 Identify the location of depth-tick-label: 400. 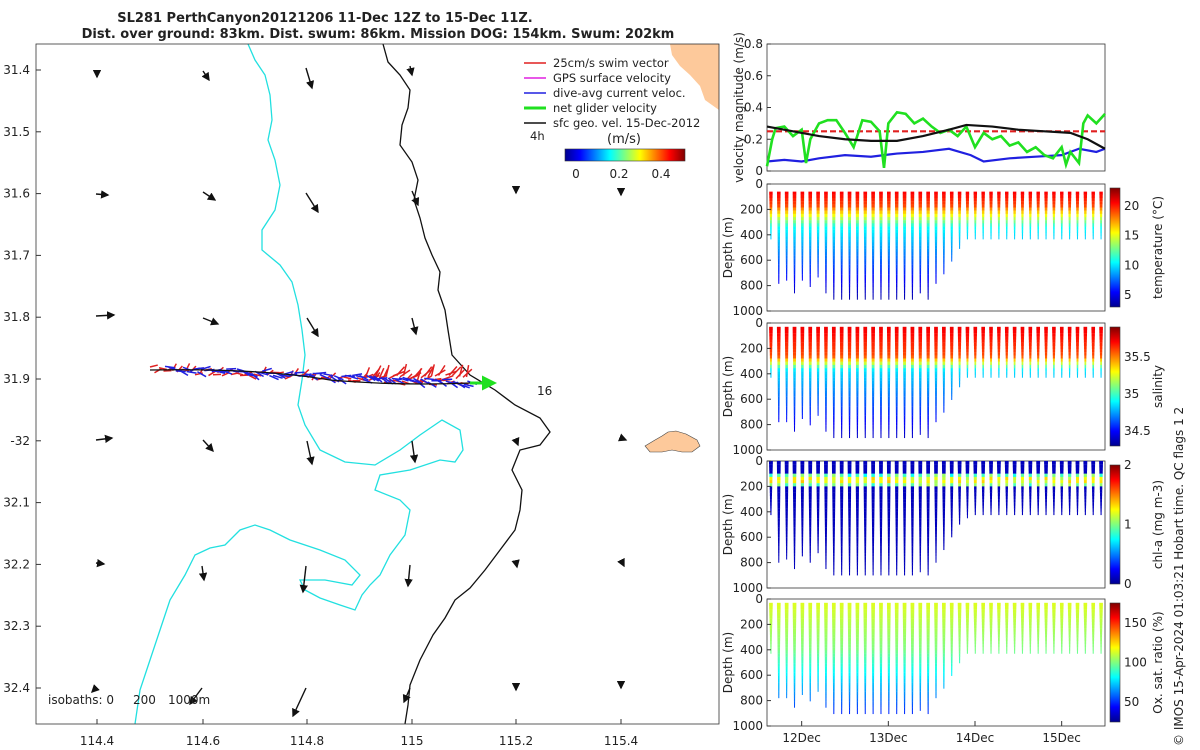
(751, 512).